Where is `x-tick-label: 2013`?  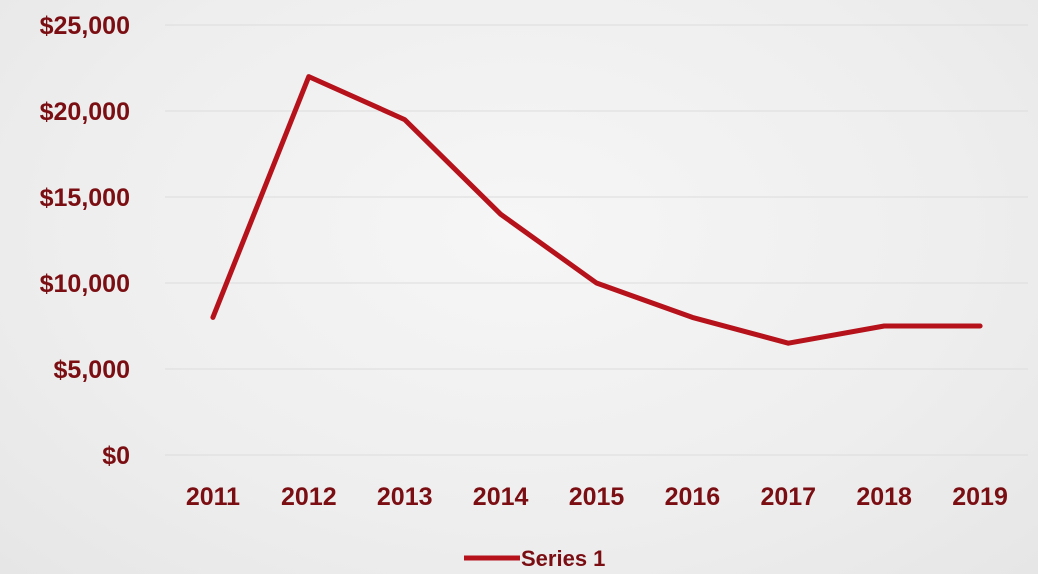
x-tick-label: 2013 is located at coordinates (405, 497).